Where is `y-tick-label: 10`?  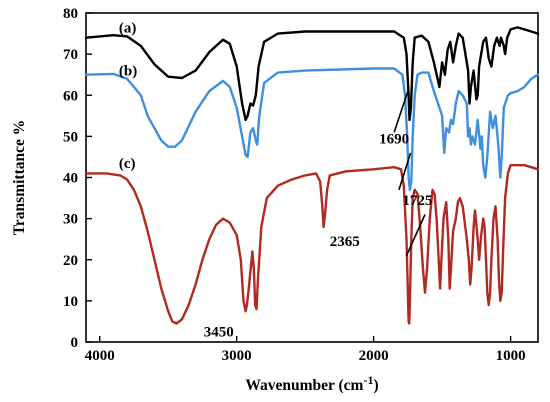 y-tick-label: 10 is located at coordinates (70, 302).